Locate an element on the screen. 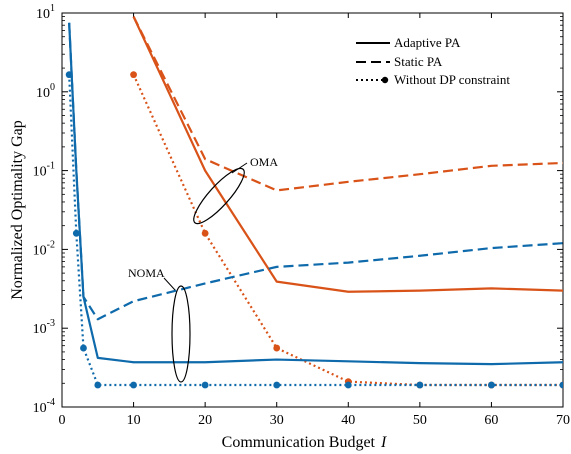 This screenshot has height=454, width=571. x-tick-label: 30 is located at coordinates (277, 420).